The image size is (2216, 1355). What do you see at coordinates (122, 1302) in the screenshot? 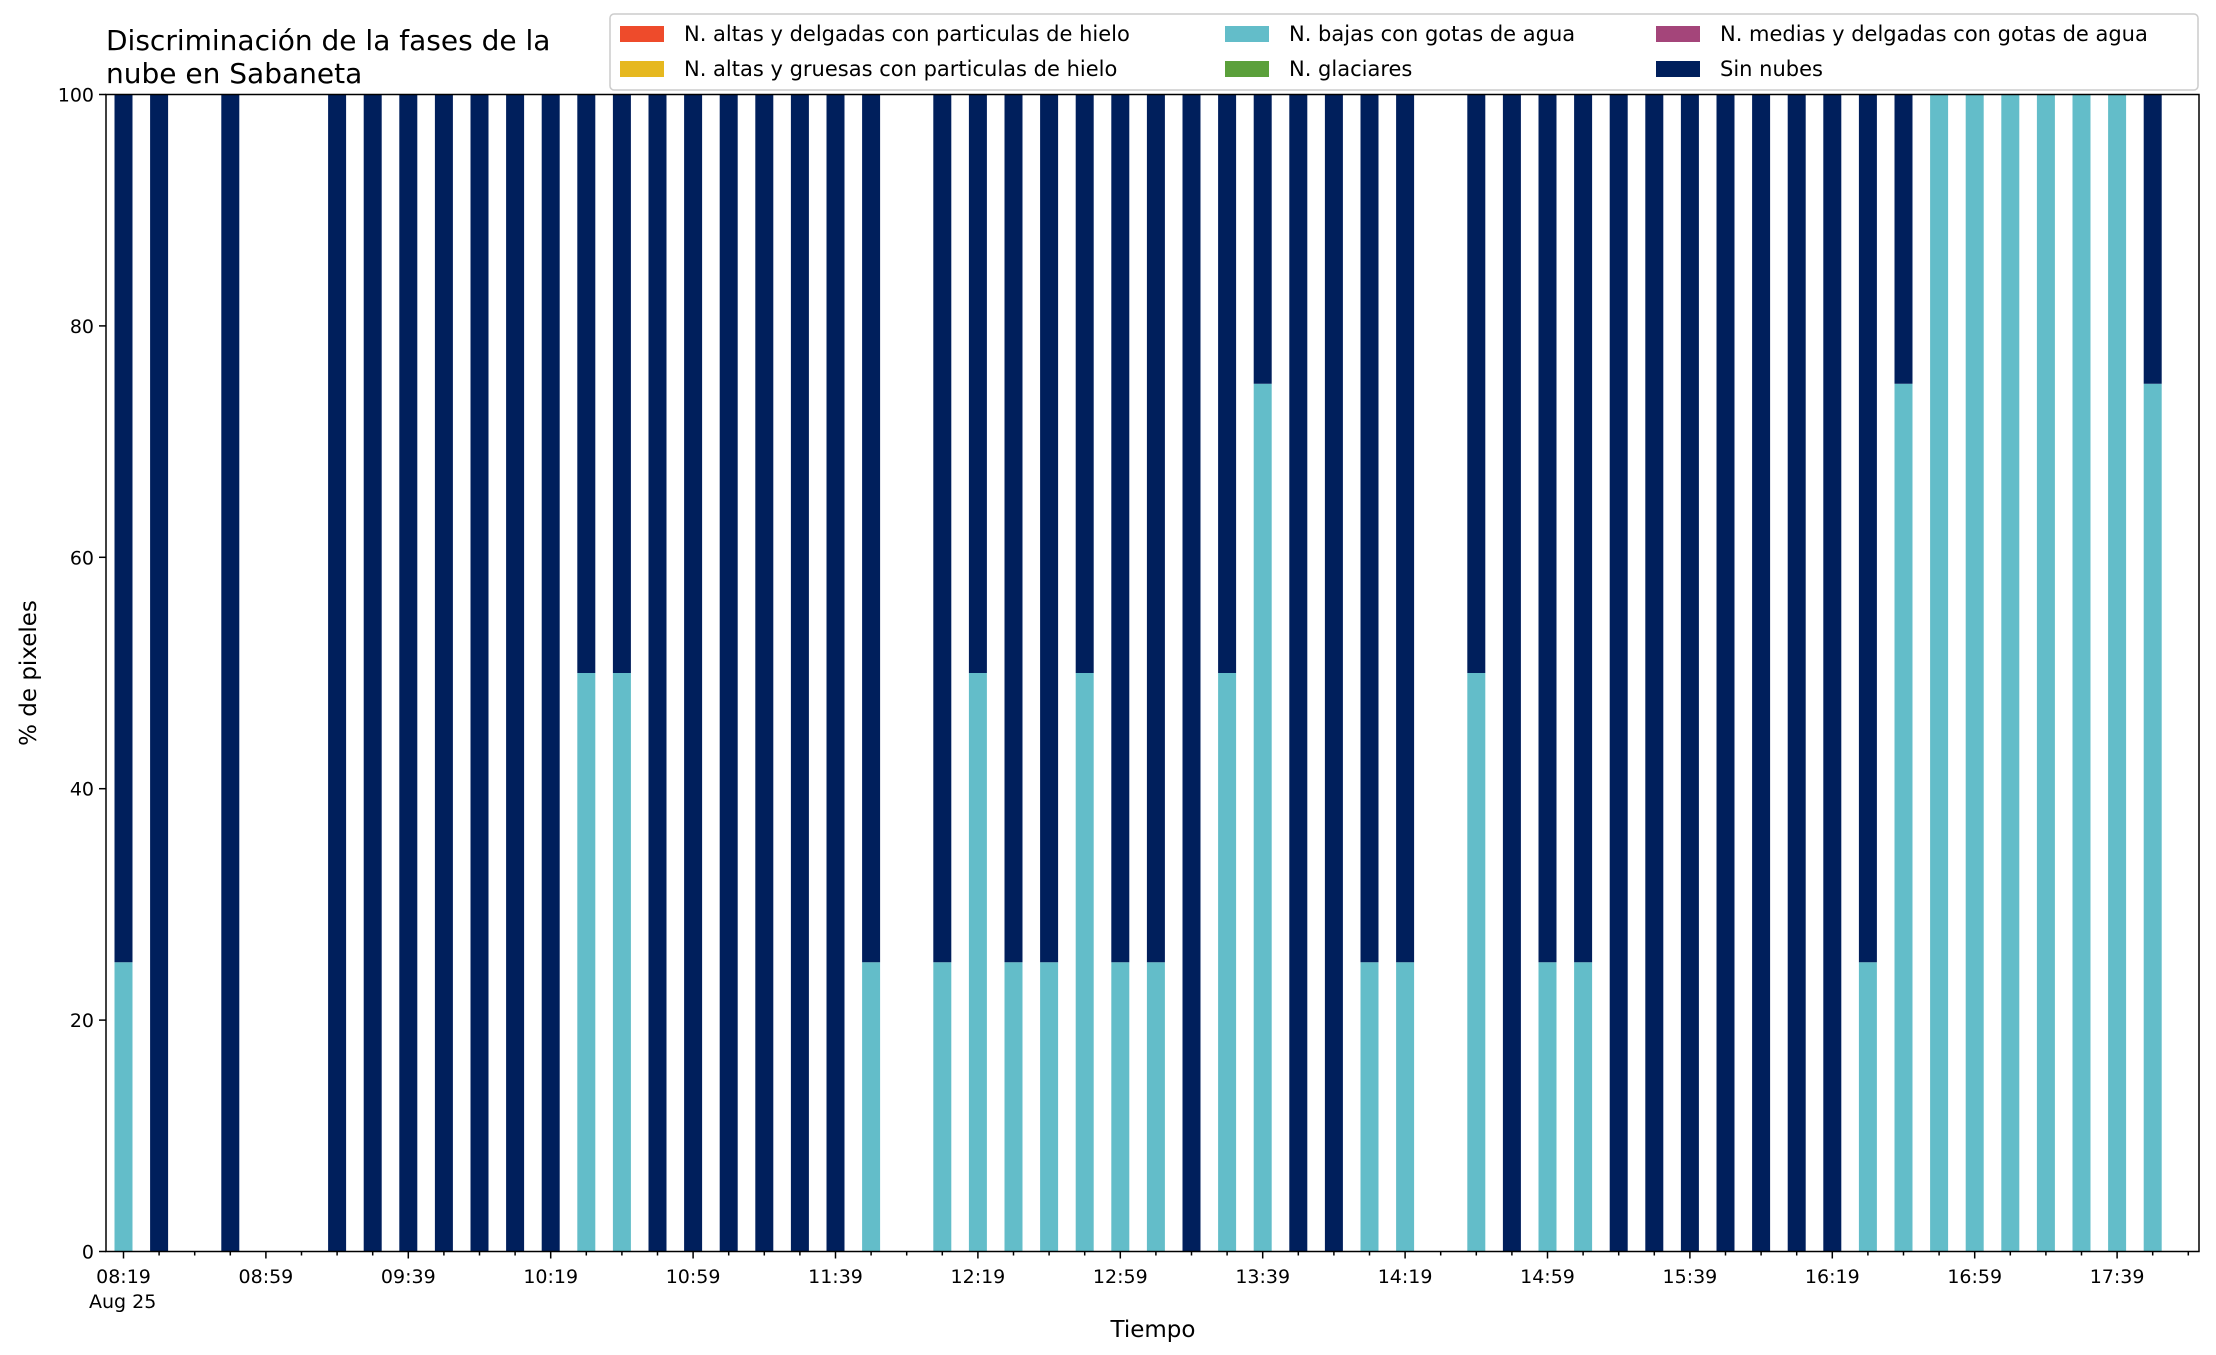
I see `x-date-label: Aug 25` at bounding box center [122, 1302].